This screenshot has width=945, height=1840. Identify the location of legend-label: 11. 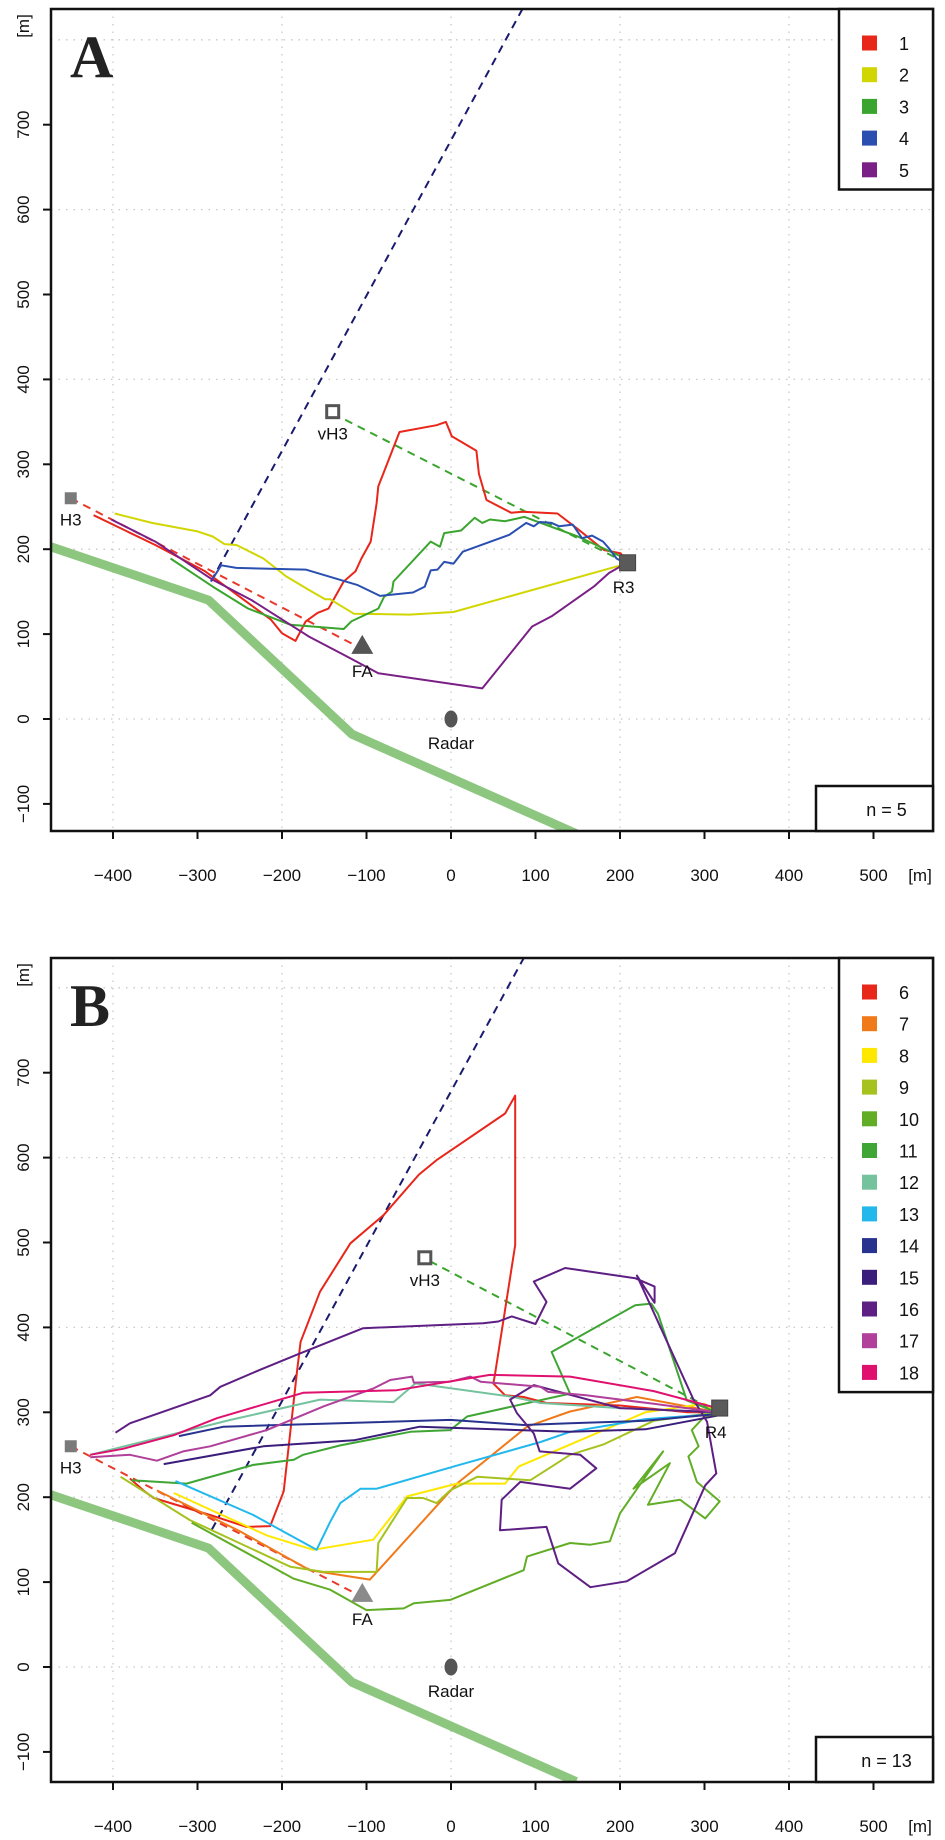
(908, 1152).